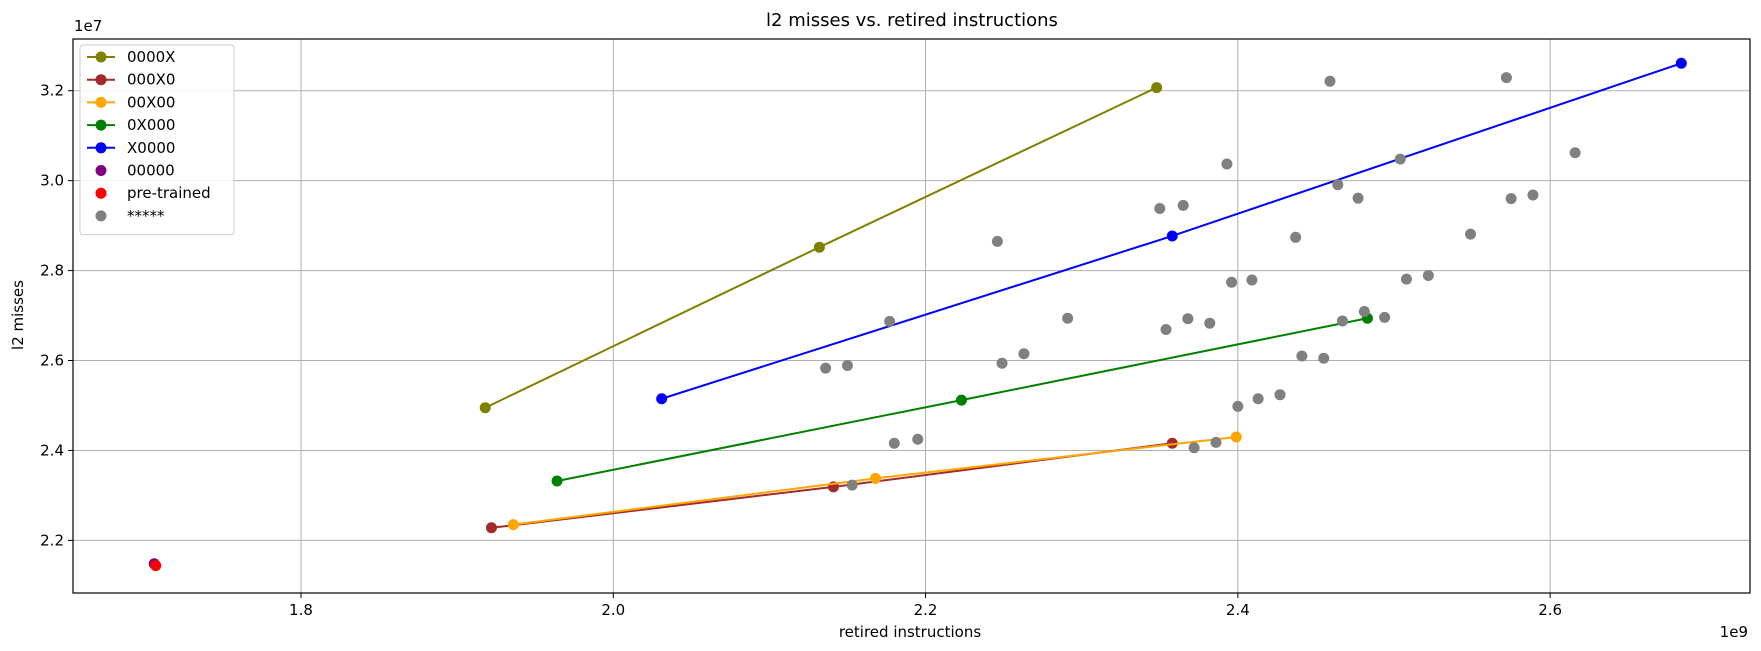 The width and height of the screenshot is (1761, 651). I want to click on legend-item: 00000, so click(135, 171).